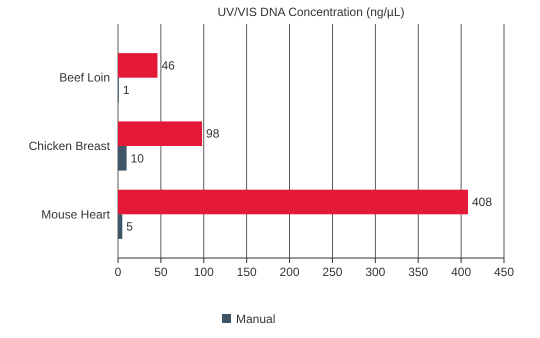 The height and width of the screenshot is (338, 540). What do you see at coordinates (311, 12) in the screenshot?
I see `chart-title: UV/VIS DNA Concentration (ng/µL)` at bounding box center [311, 12].